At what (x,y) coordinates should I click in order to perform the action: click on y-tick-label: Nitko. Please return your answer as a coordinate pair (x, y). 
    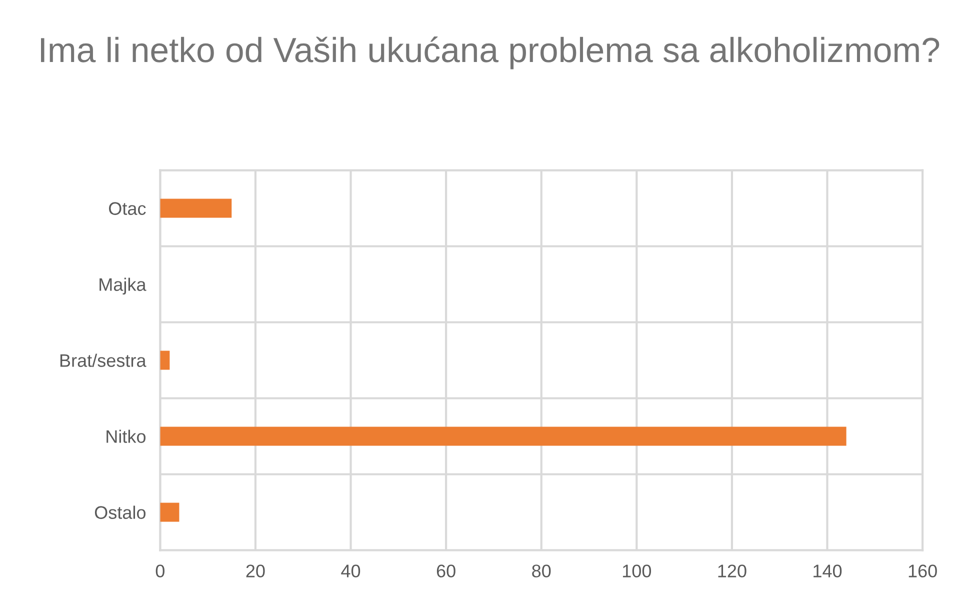
    Looking at the image, I should click on (126, 436).